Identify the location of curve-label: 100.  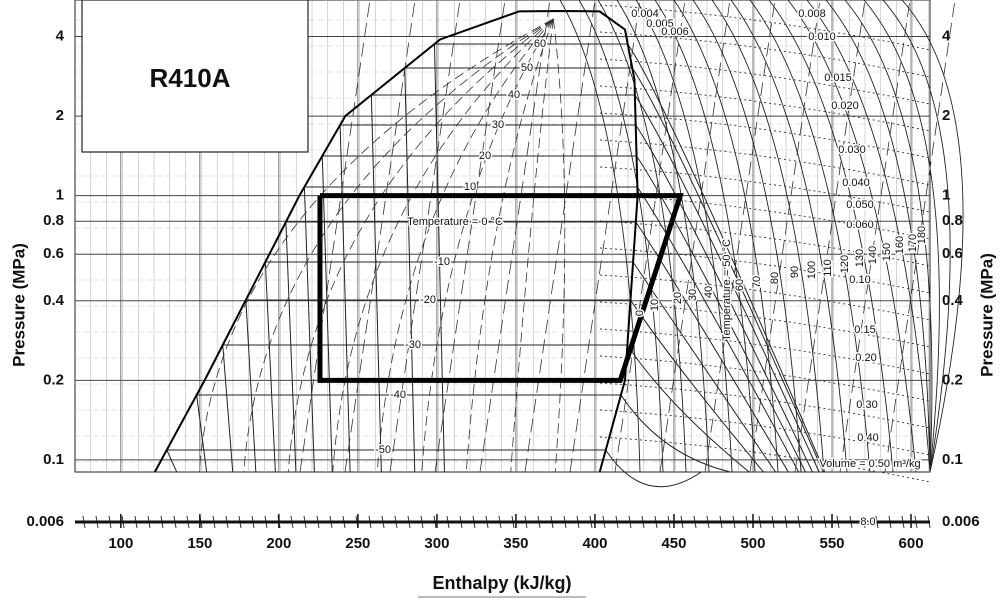
(812, 270).